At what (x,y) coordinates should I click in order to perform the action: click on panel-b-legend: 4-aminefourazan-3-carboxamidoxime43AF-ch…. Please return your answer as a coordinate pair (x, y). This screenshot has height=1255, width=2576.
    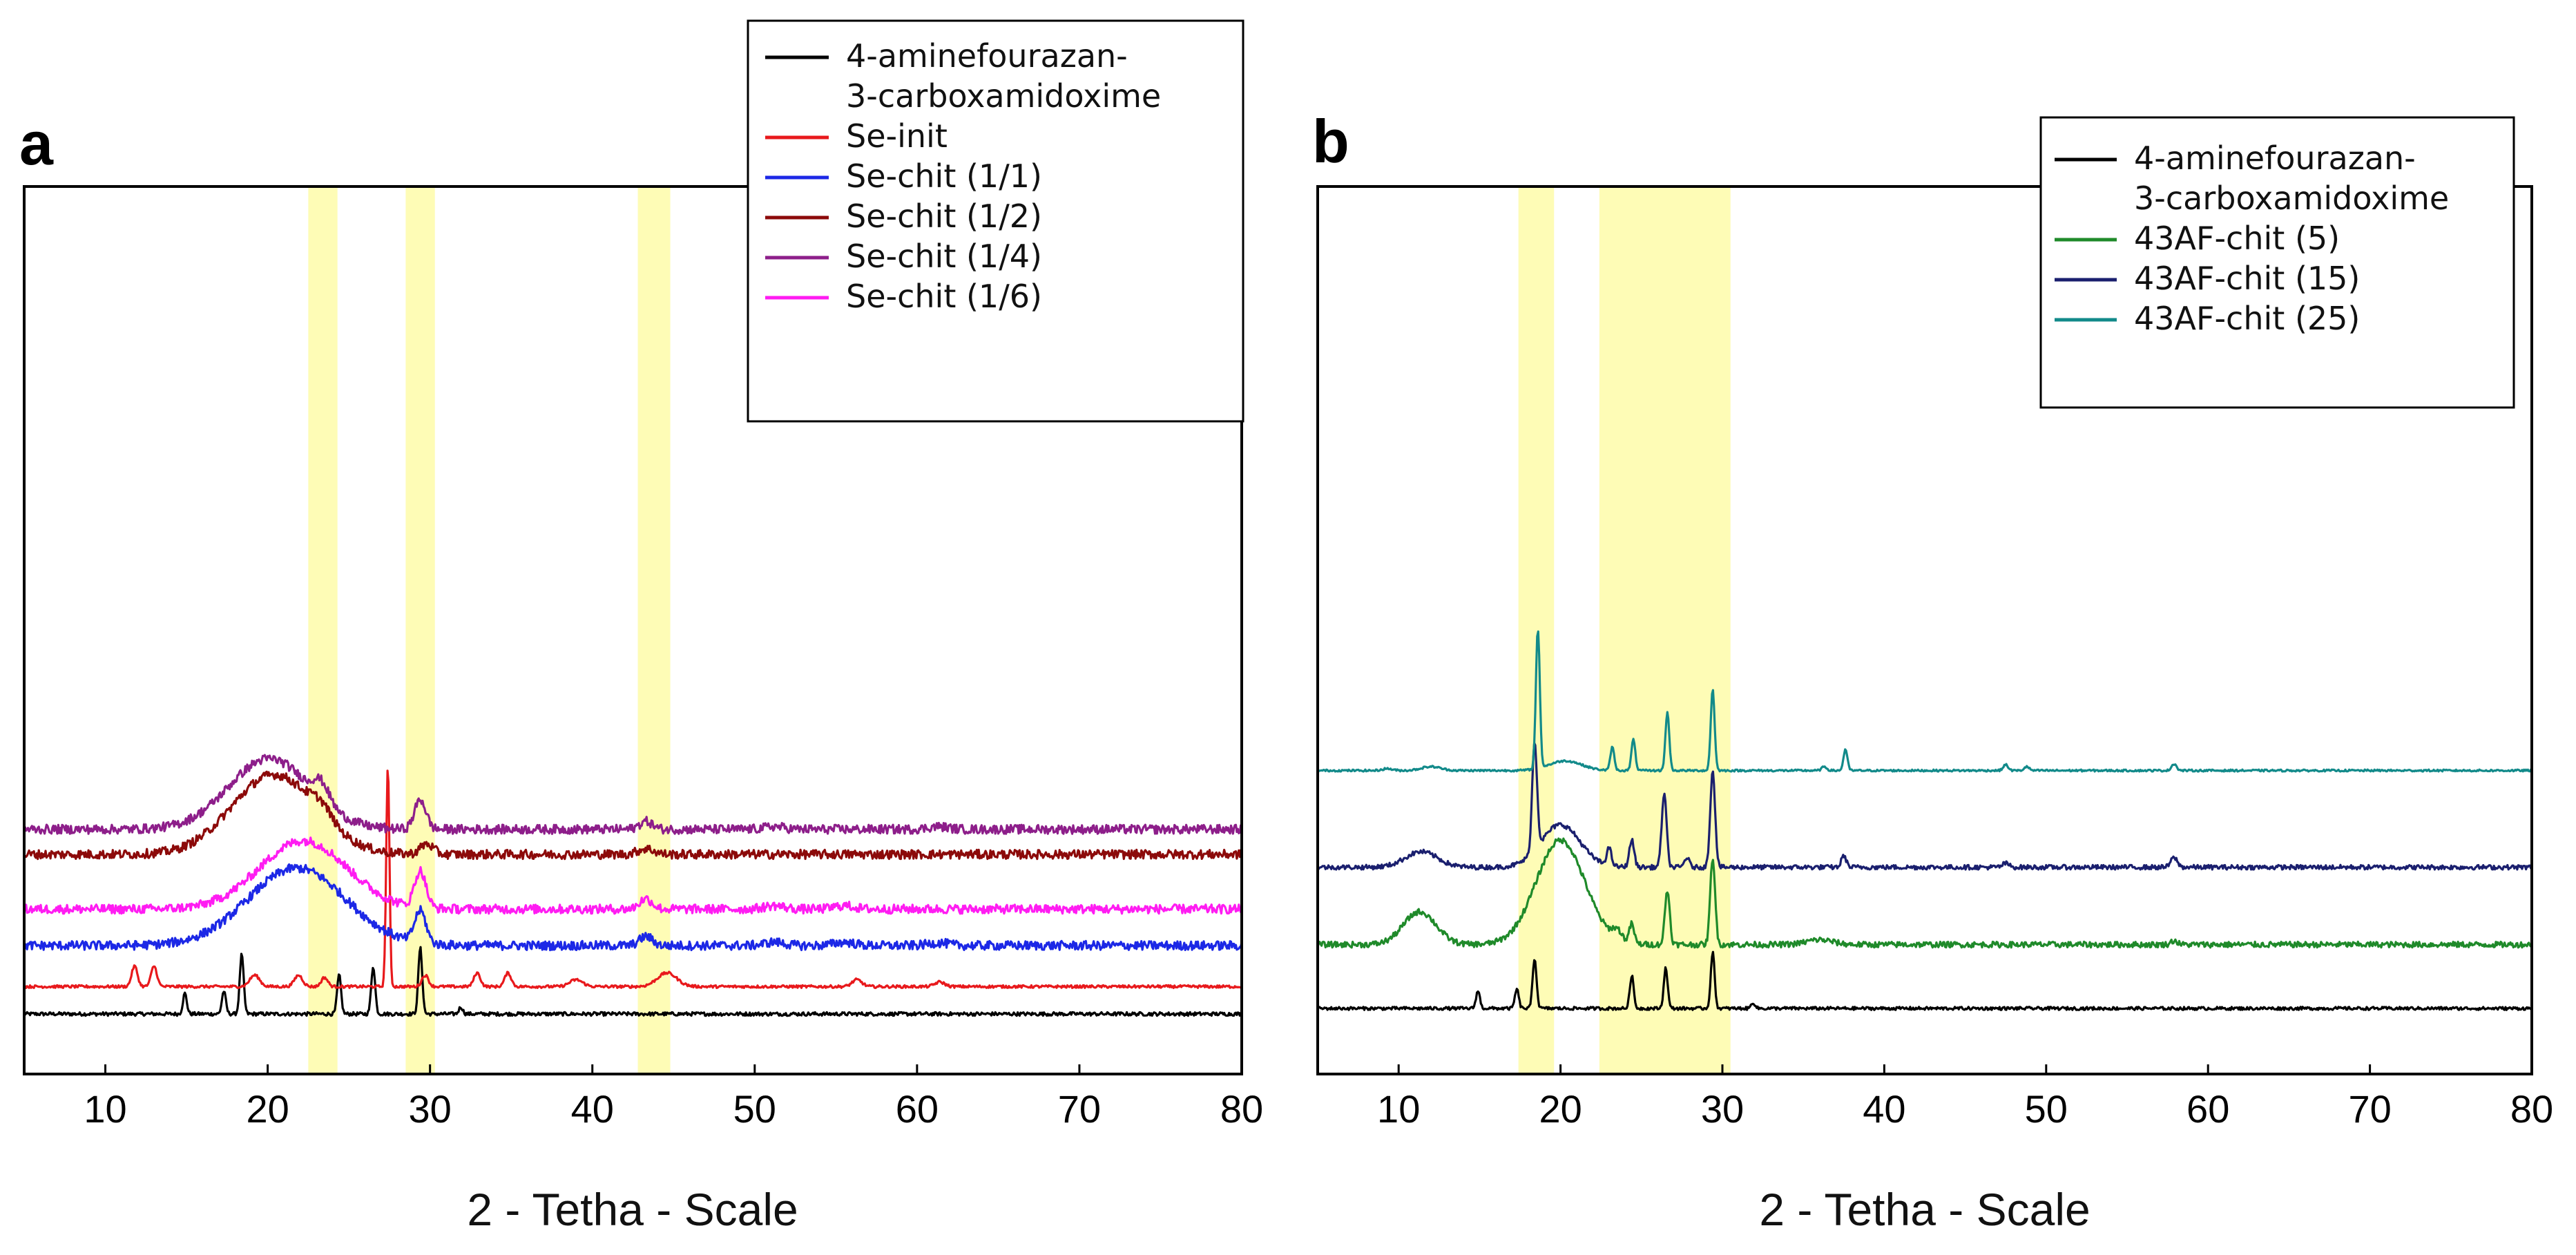
    Looking at the image, I should click on (2277, 262).